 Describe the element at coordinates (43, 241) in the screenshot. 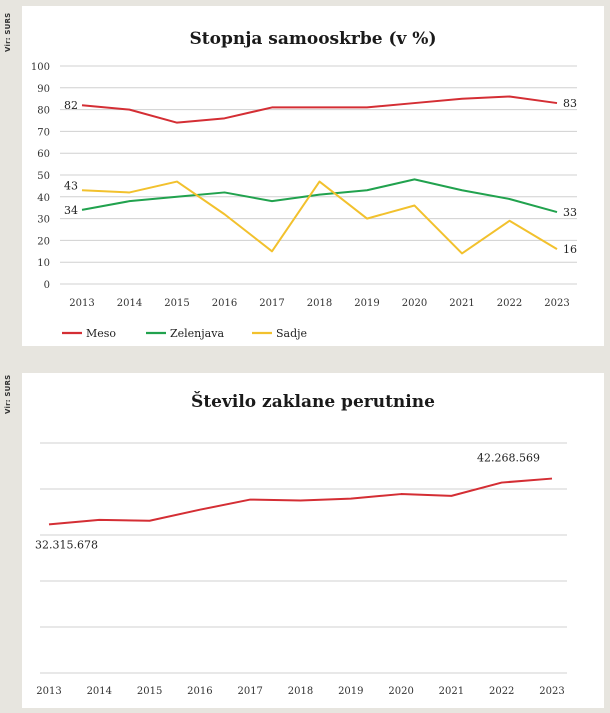

I see `y-tick-label: 20` at that location.